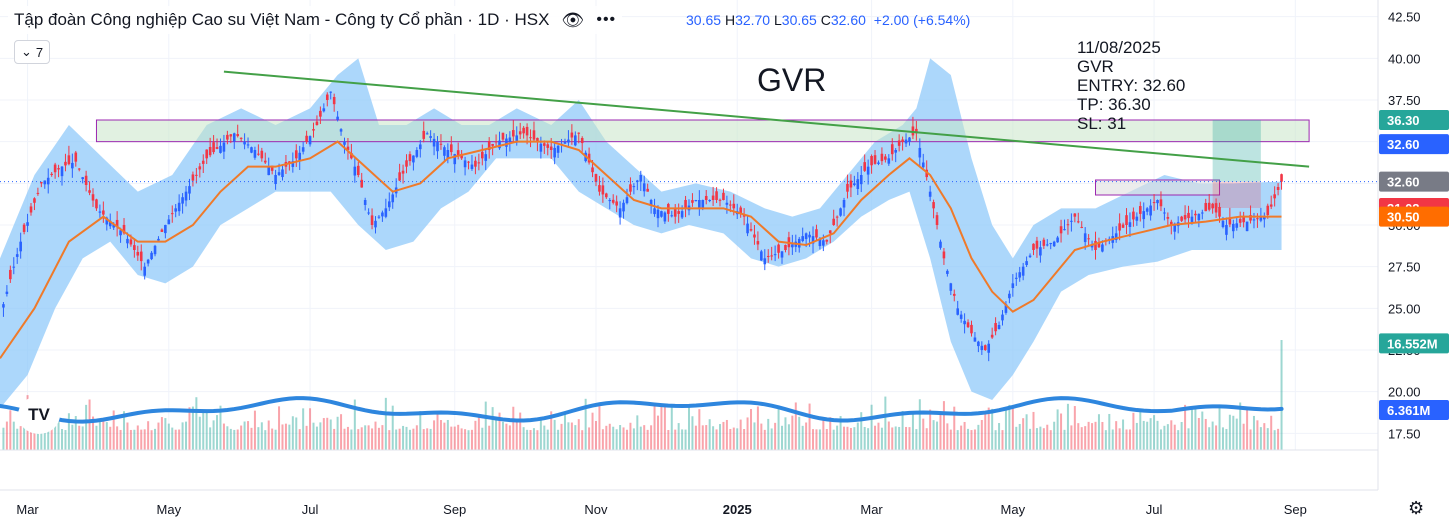  Describe the element at coordinates (606, 19) in the screenshot. I see `more-dots-icon: •••` at that location.